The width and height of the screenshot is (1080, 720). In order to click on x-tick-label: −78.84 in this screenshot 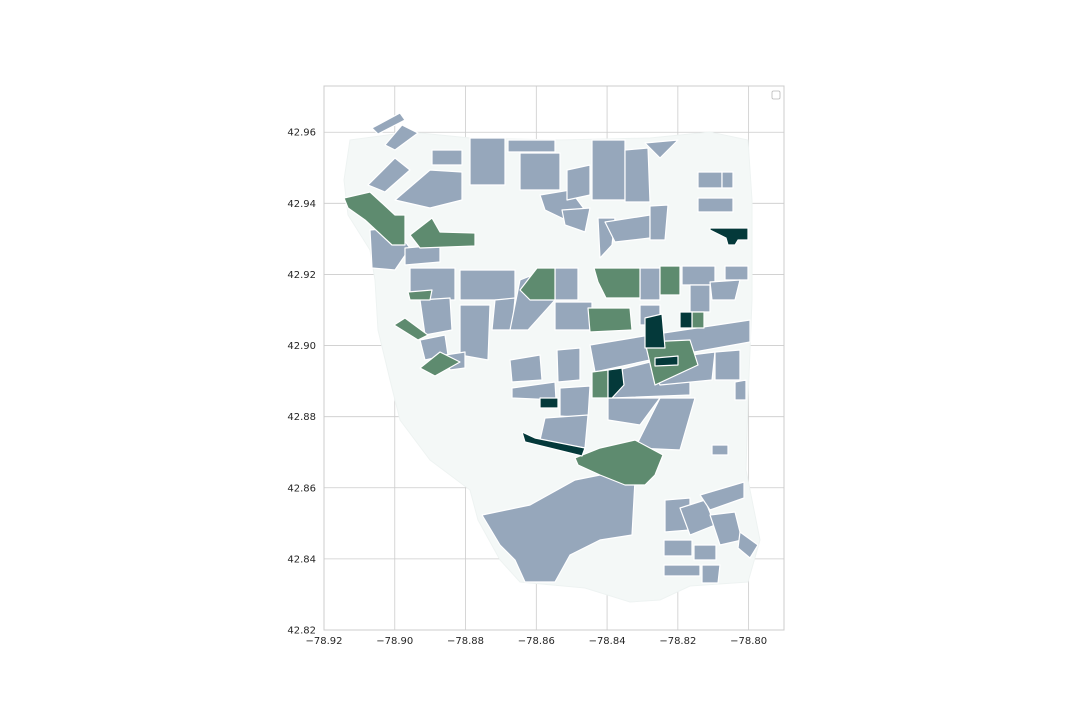, I will do `click(607, 641)`.